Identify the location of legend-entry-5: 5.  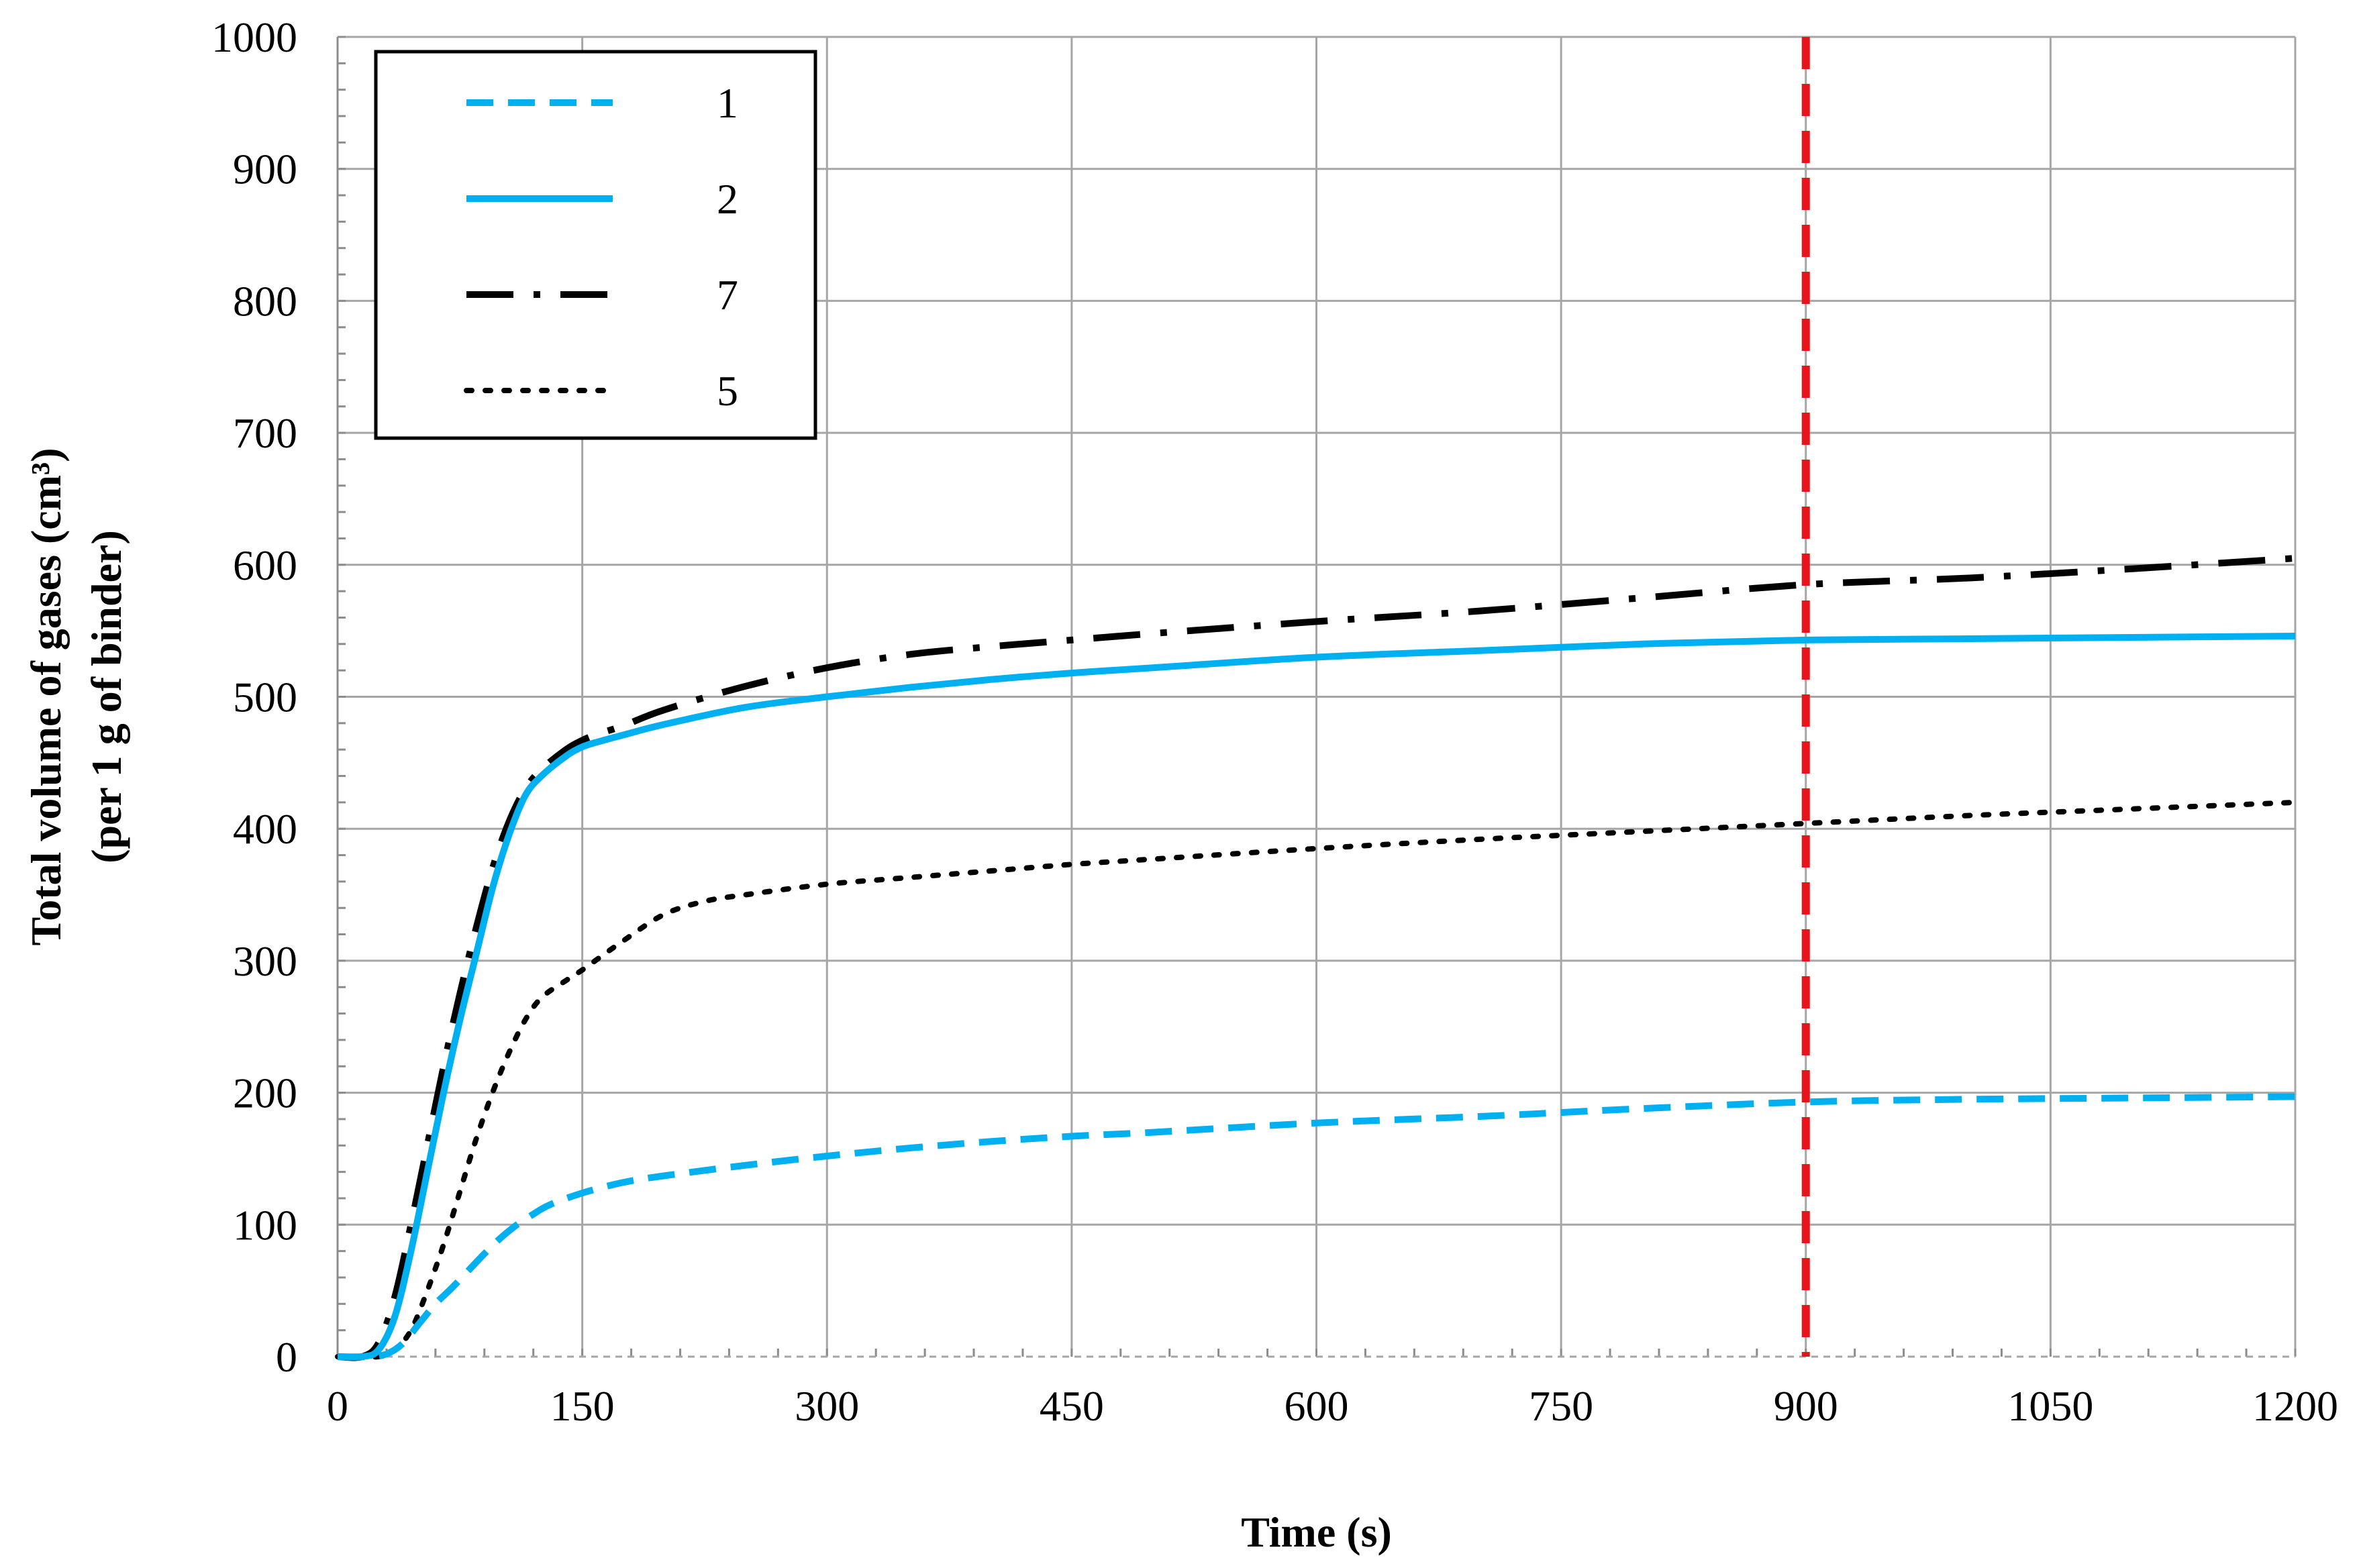
(601, 391).